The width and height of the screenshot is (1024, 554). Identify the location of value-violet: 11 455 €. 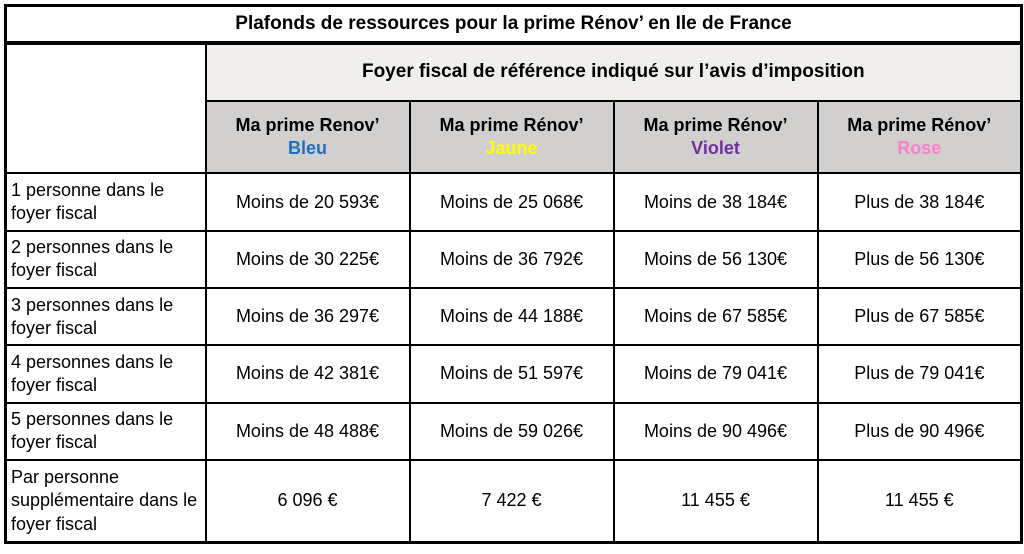
(715, 501).